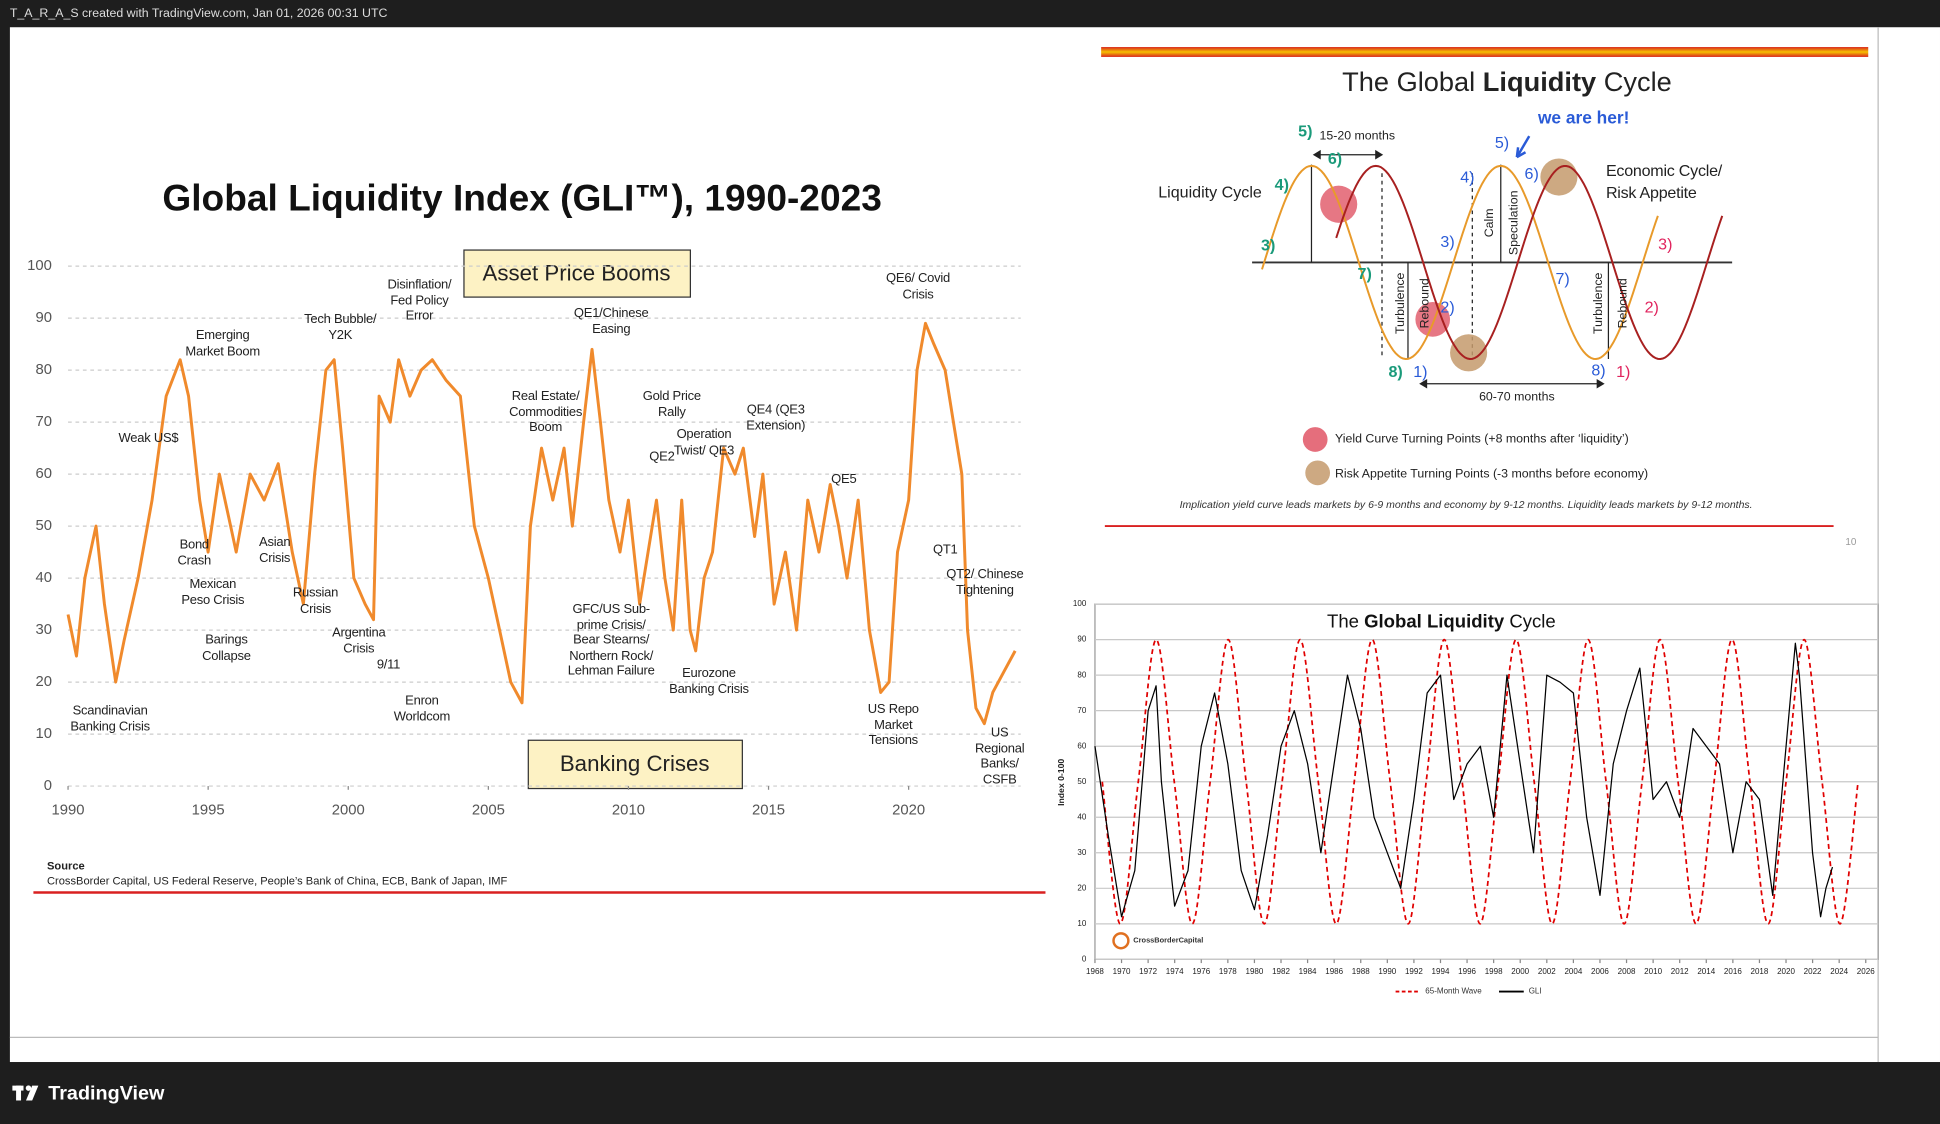 The width and height of the screenshot is (1940, 1124). I want to click on y-tick-label: 80, so click(1081, 674).